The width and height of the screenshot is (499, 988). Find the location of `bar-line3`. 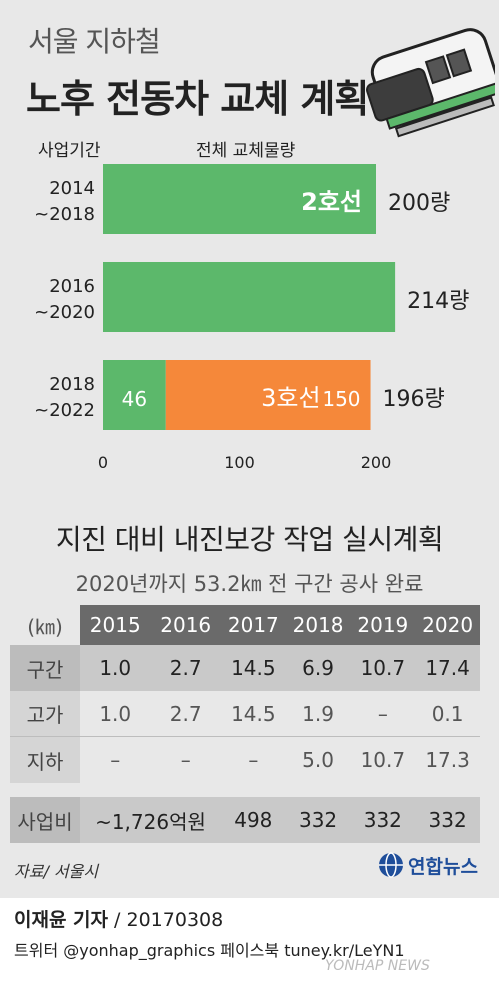

bar-line3 is located at coordinates (268, 395).